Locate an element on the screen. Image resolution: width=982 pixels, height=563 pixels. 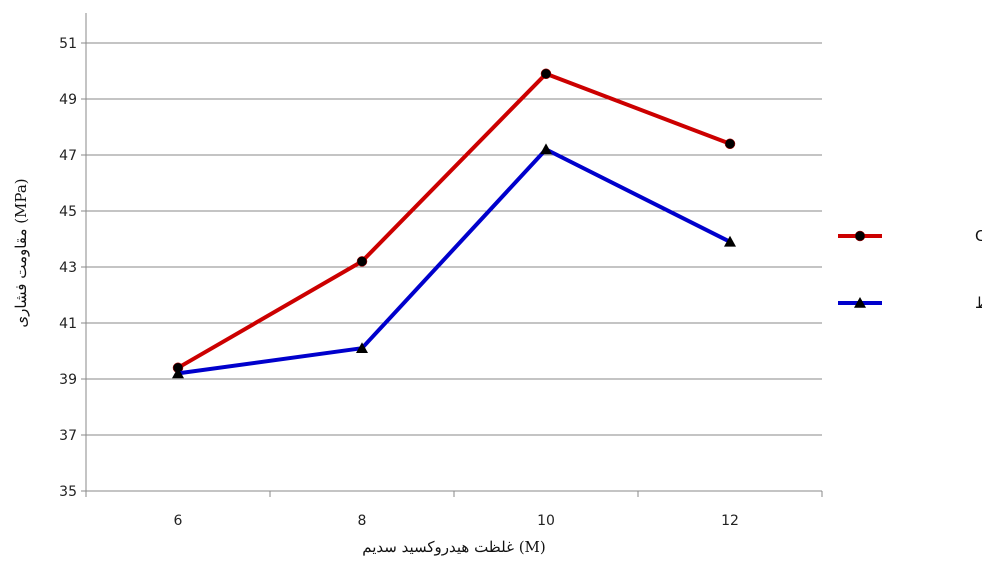
x-tick-label: 10 is located at coordinates (546, 521).